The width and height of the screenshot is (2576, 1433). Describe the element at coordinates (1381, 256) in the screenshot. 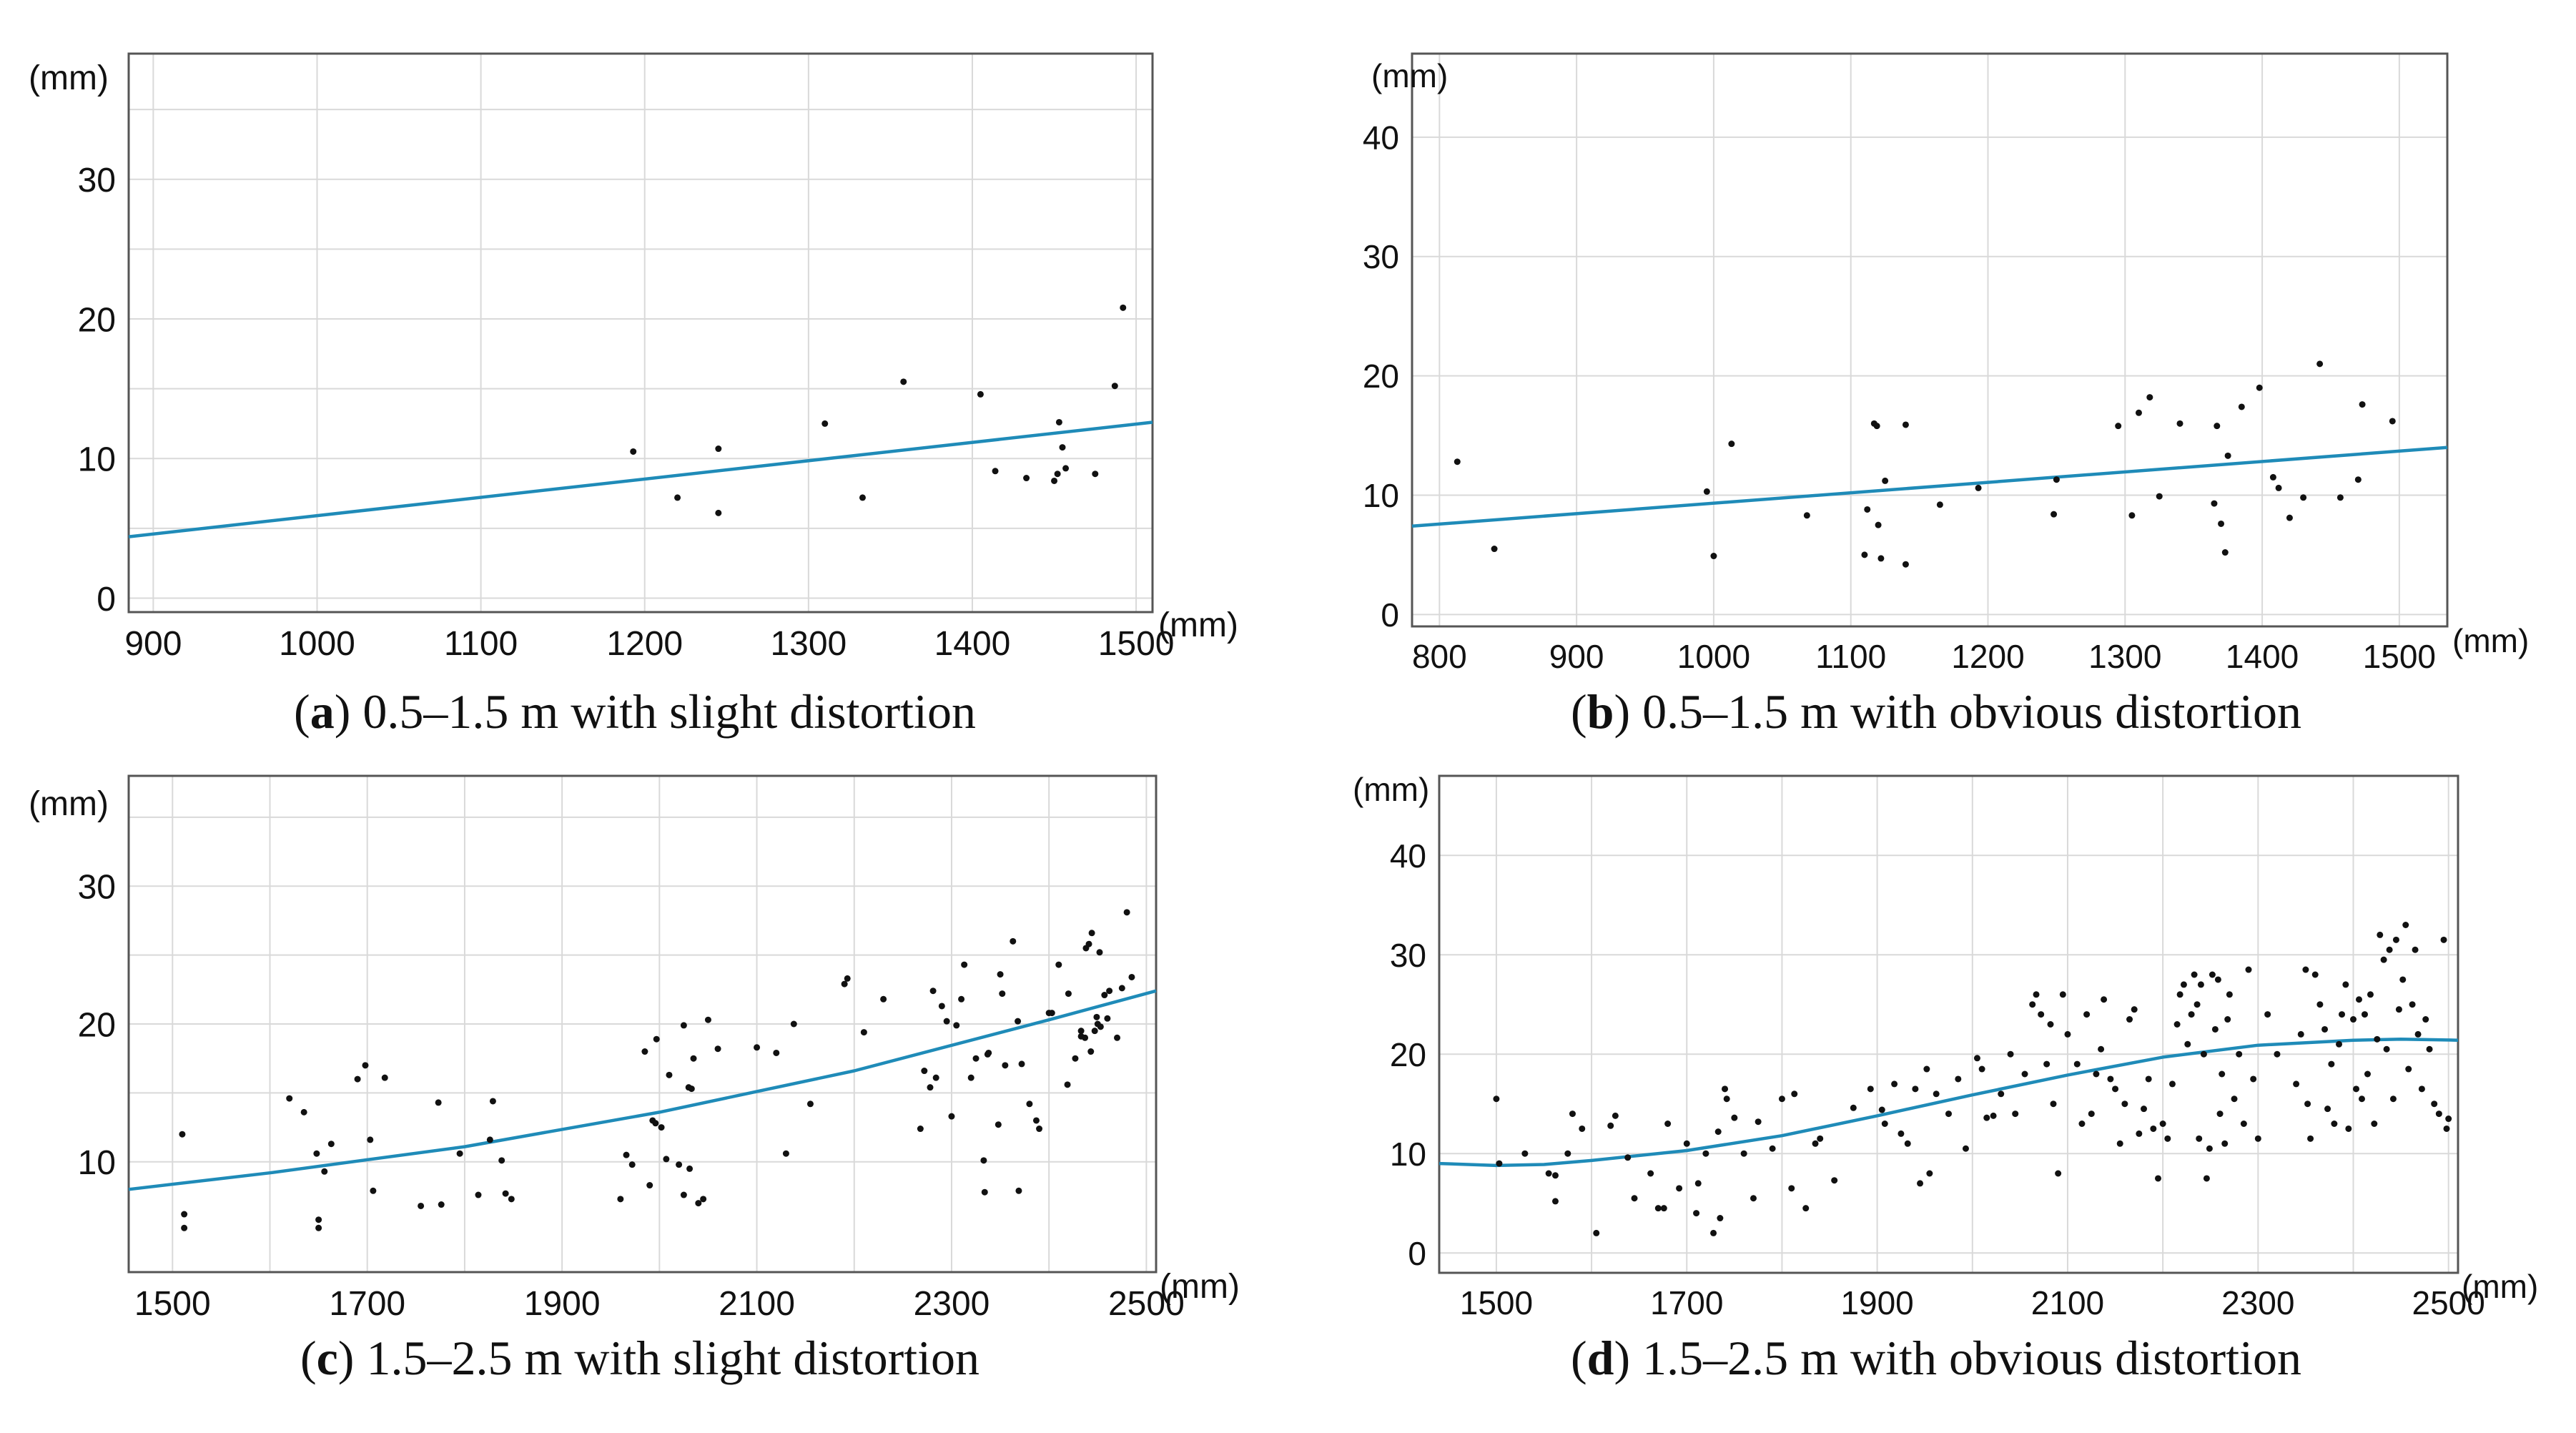

I see `y-tick-label: 30` at that location.